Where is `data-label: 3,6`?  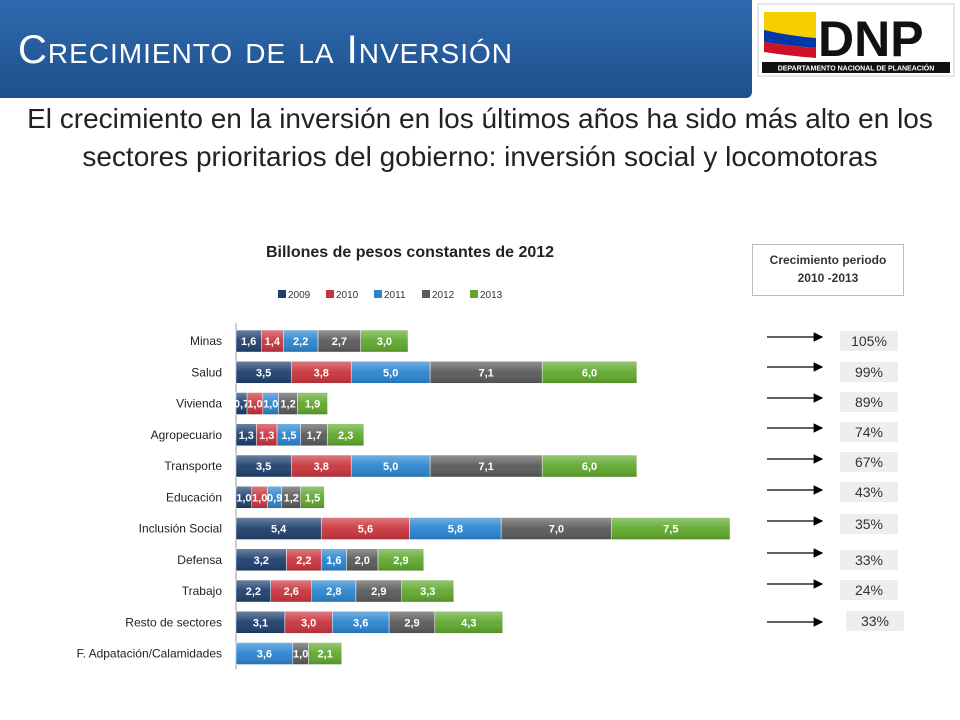
data-label: 3,6 is located at coordinates (360, 623).